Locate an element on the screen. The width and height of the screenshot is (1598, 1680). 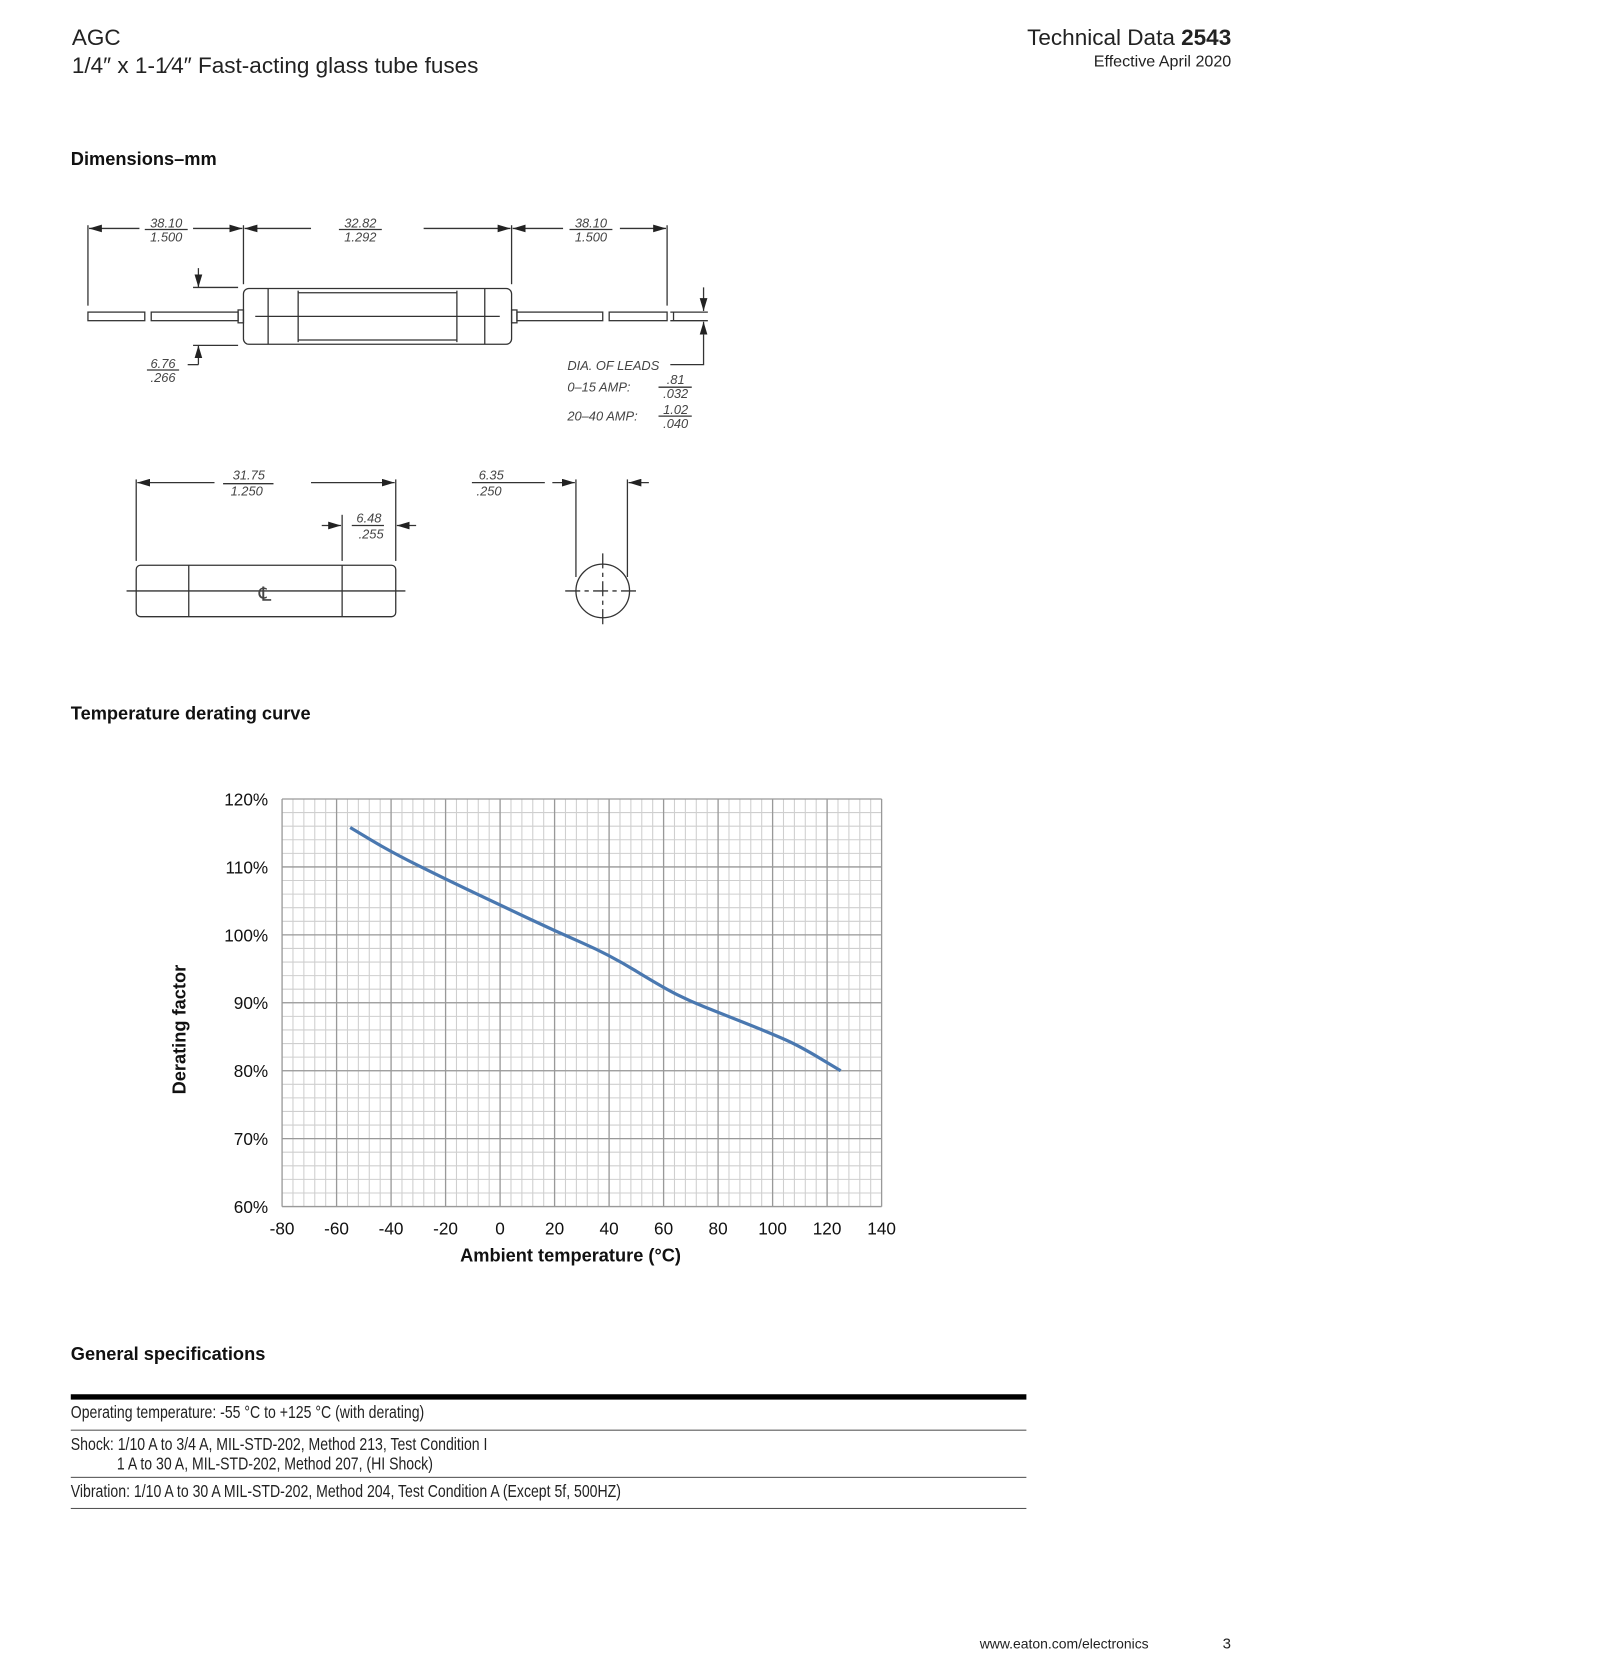
x-tick-label: 140 is located at coordinates (881, 1228).